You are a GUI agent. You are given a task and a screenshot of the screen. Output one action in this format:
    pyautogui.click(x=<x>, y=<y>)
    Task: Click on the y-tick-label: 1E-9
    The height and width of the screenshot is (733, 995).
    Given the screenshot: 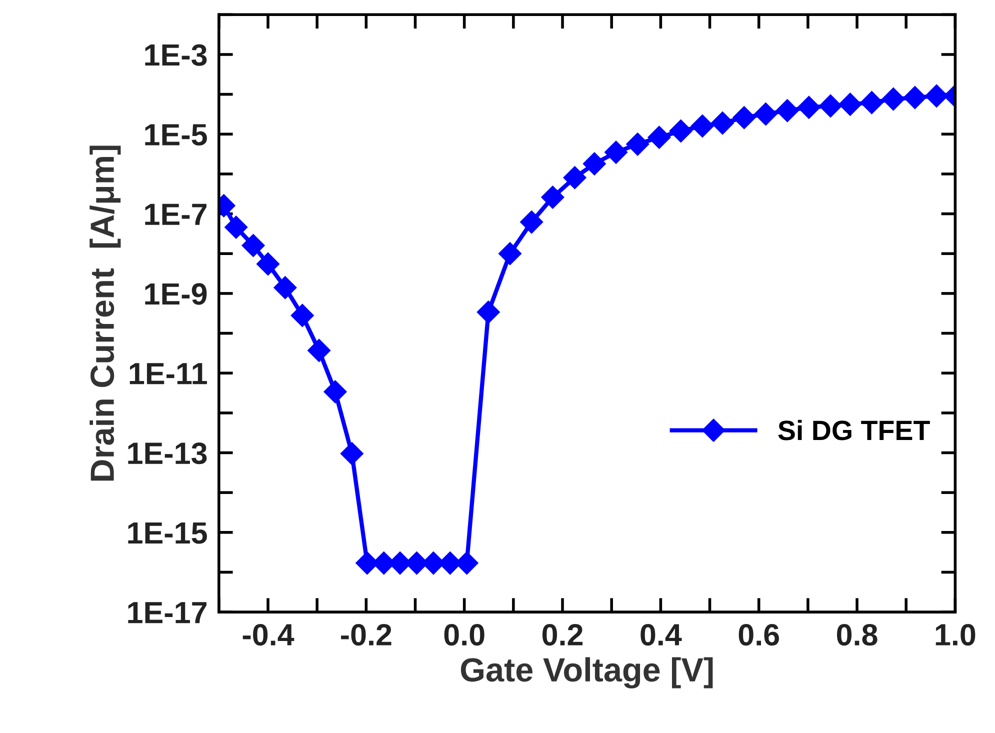 What is the action you would take?
    pyautogui.click(x=176, y=294)
    